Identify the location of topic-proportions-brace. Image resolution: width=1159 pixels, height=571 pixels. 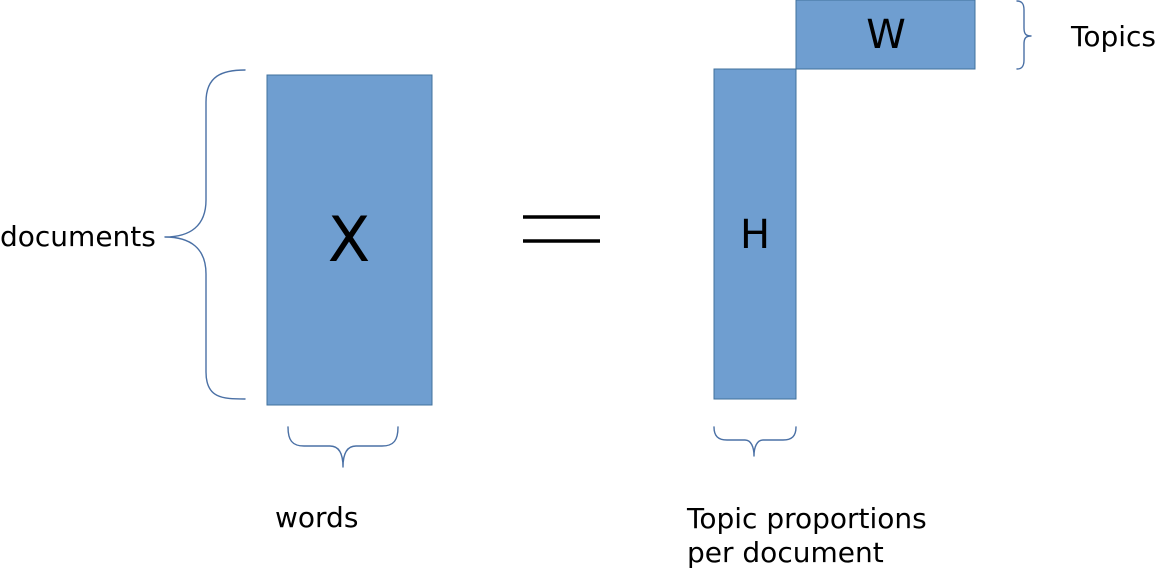
(755, 441).